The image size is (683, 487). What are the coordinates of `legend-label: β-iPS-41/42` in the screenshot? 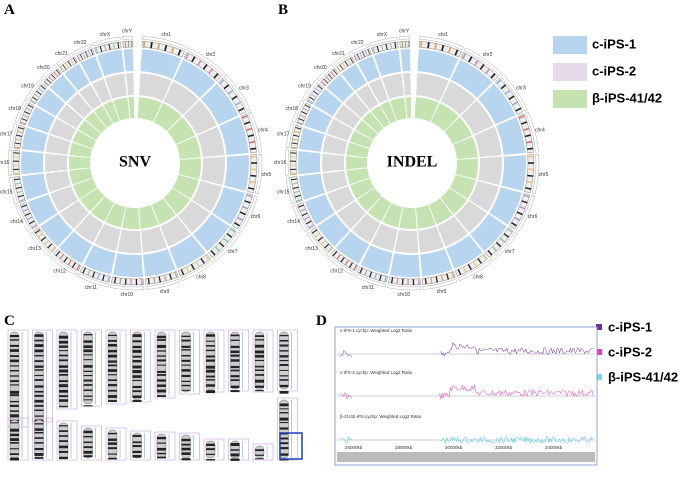 It's located at (627, 97).